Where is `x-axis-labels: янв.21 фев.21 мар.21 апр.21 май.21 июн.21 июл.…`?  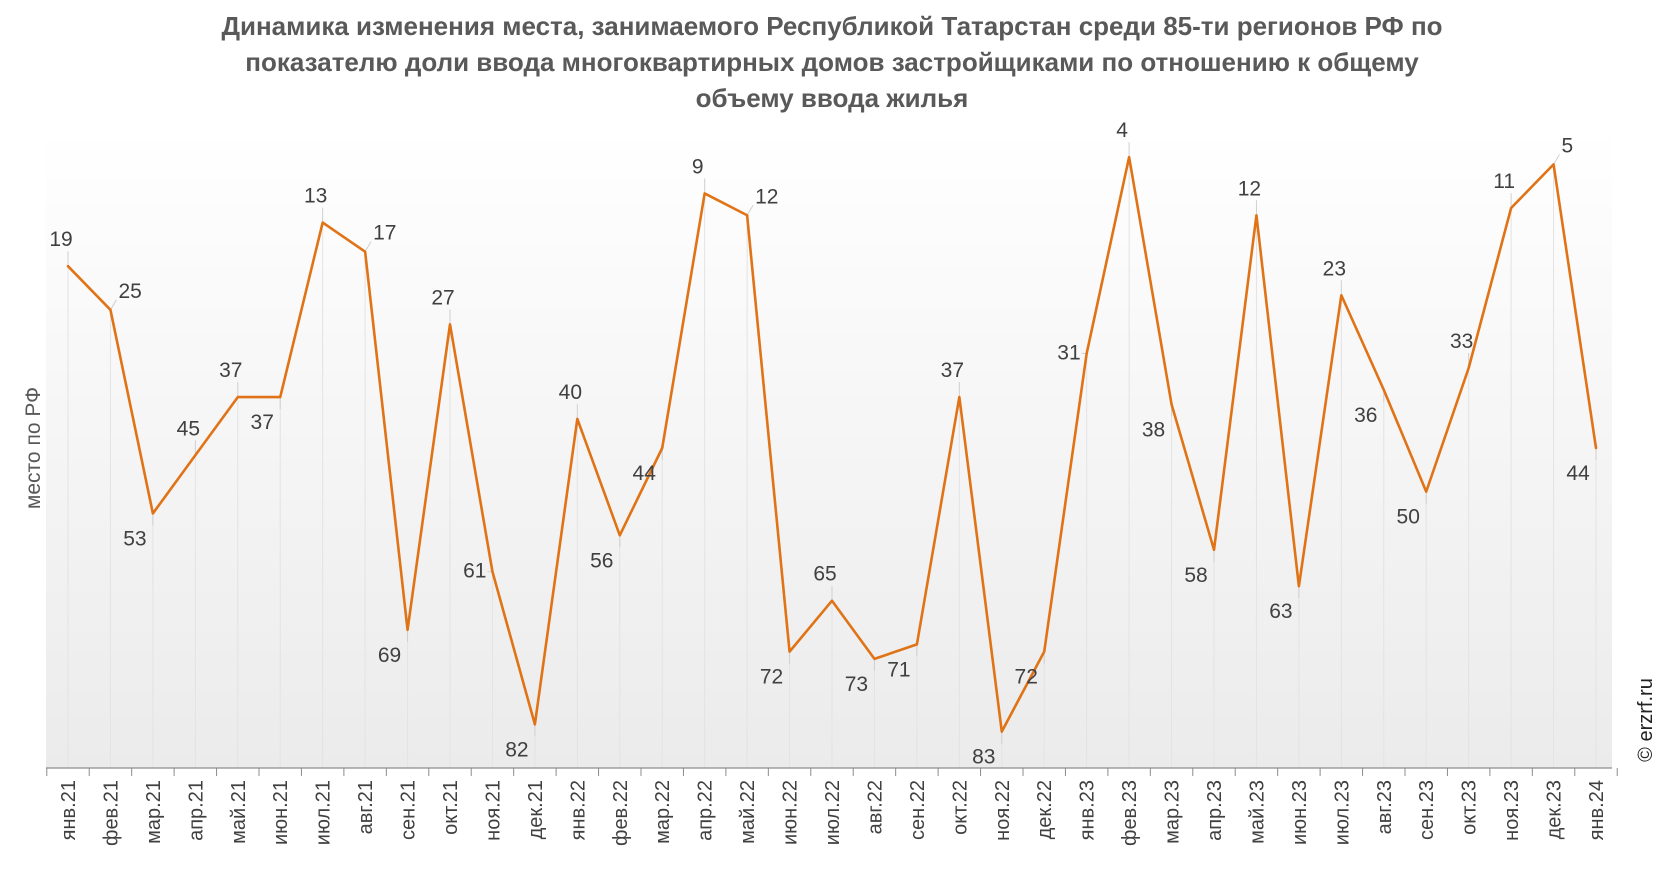 x-axis-labels: янв.21 фев.21 мар.21 апр.21 май.21 июн.21 июл.… is located at coordinates (833, 813).